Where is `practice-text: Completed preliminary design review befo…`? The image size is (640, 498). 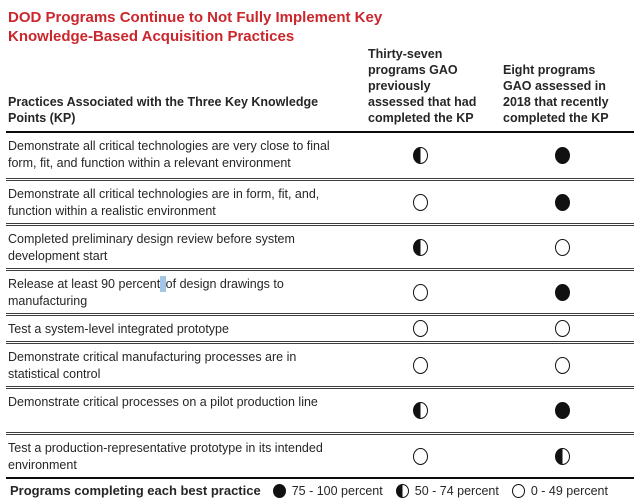
practice-text: Completed preliminary design review befo… is located at coordinates (151, 247).